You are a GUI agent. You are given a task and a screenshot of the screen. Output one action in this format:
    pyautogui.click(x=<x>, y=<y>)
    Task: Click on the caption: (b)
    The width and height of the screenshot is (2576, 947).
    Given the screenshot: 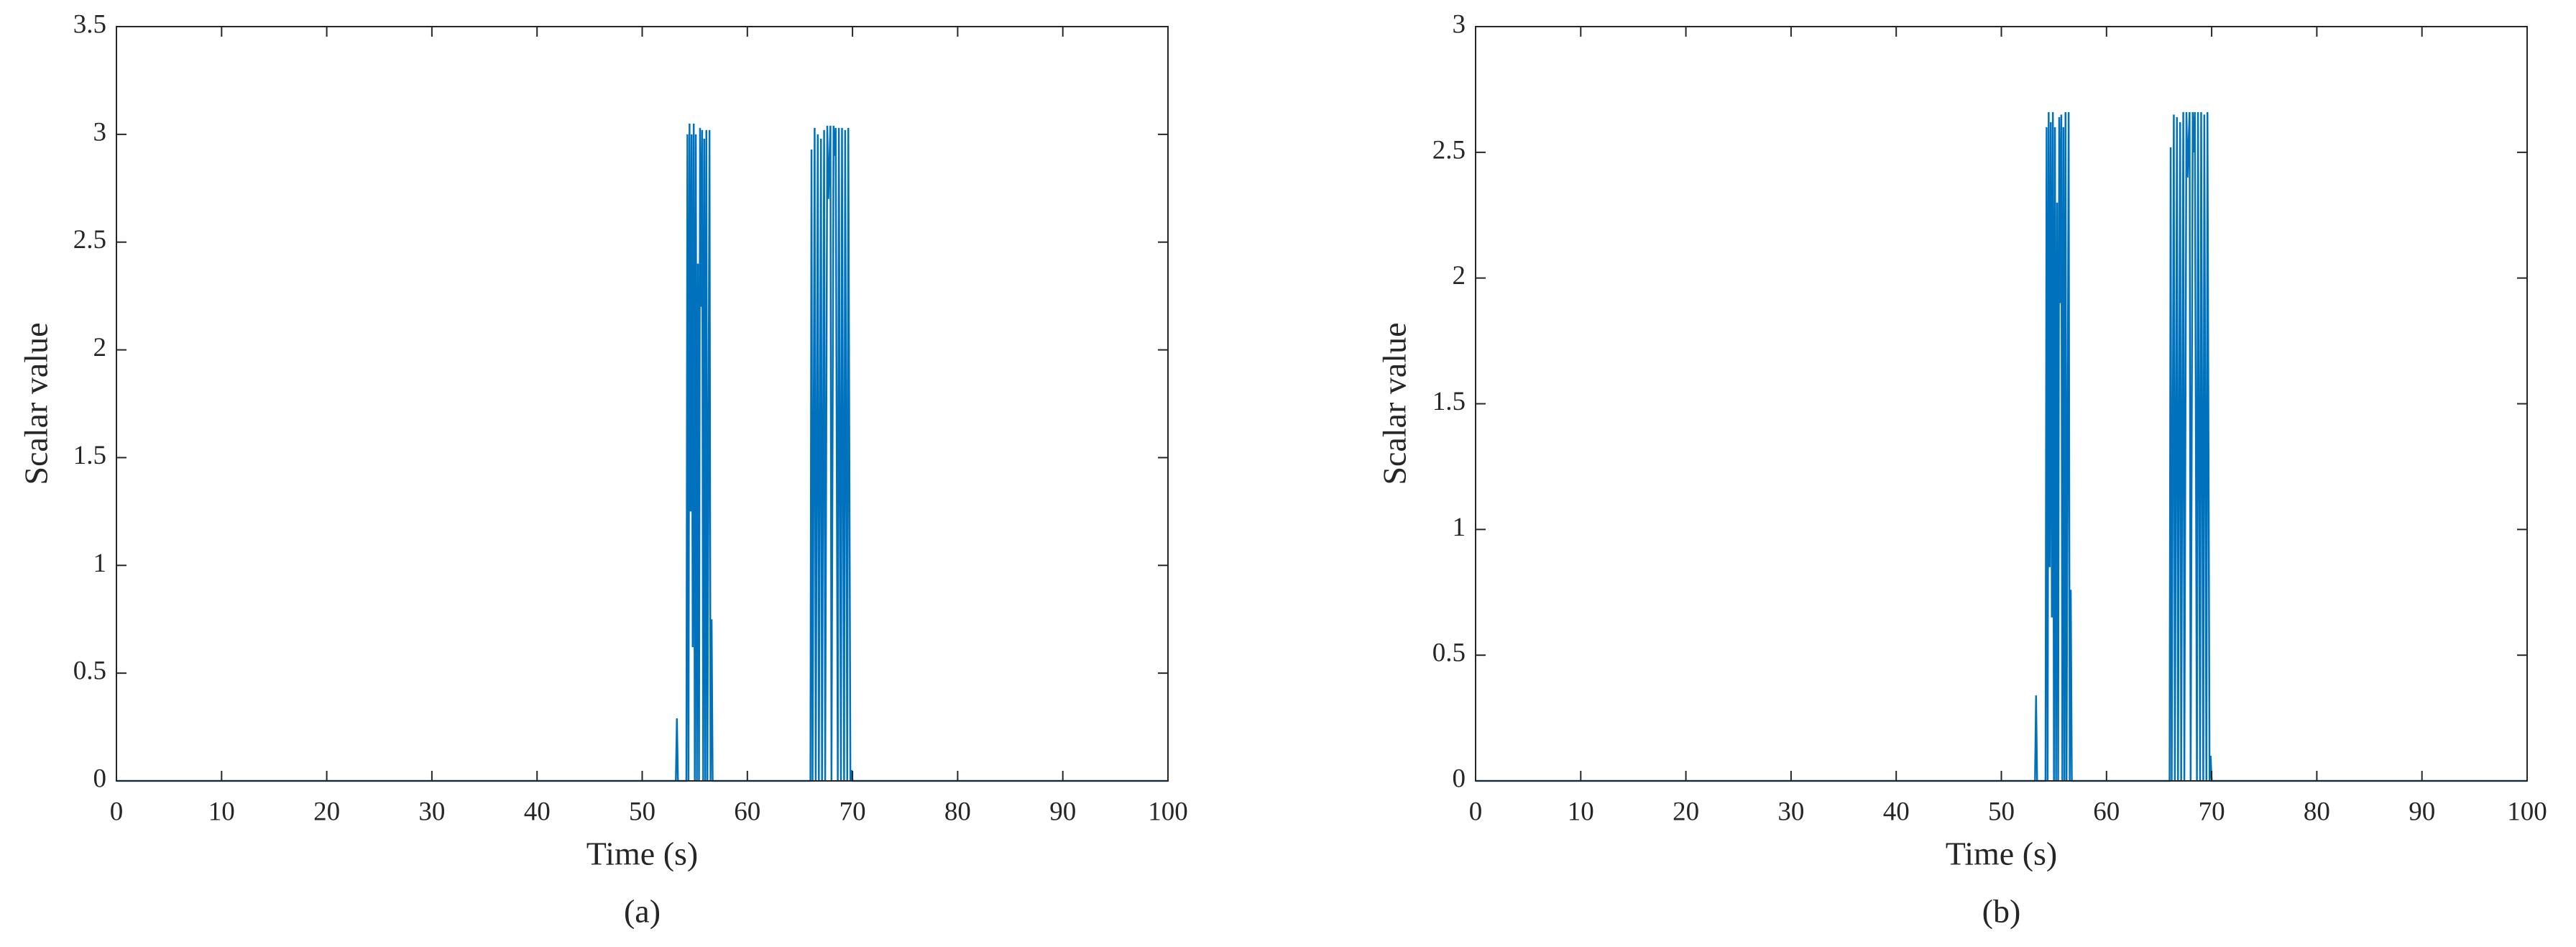 What is the action you would take?
    pyautogui.click(x=2001, y=912)
    